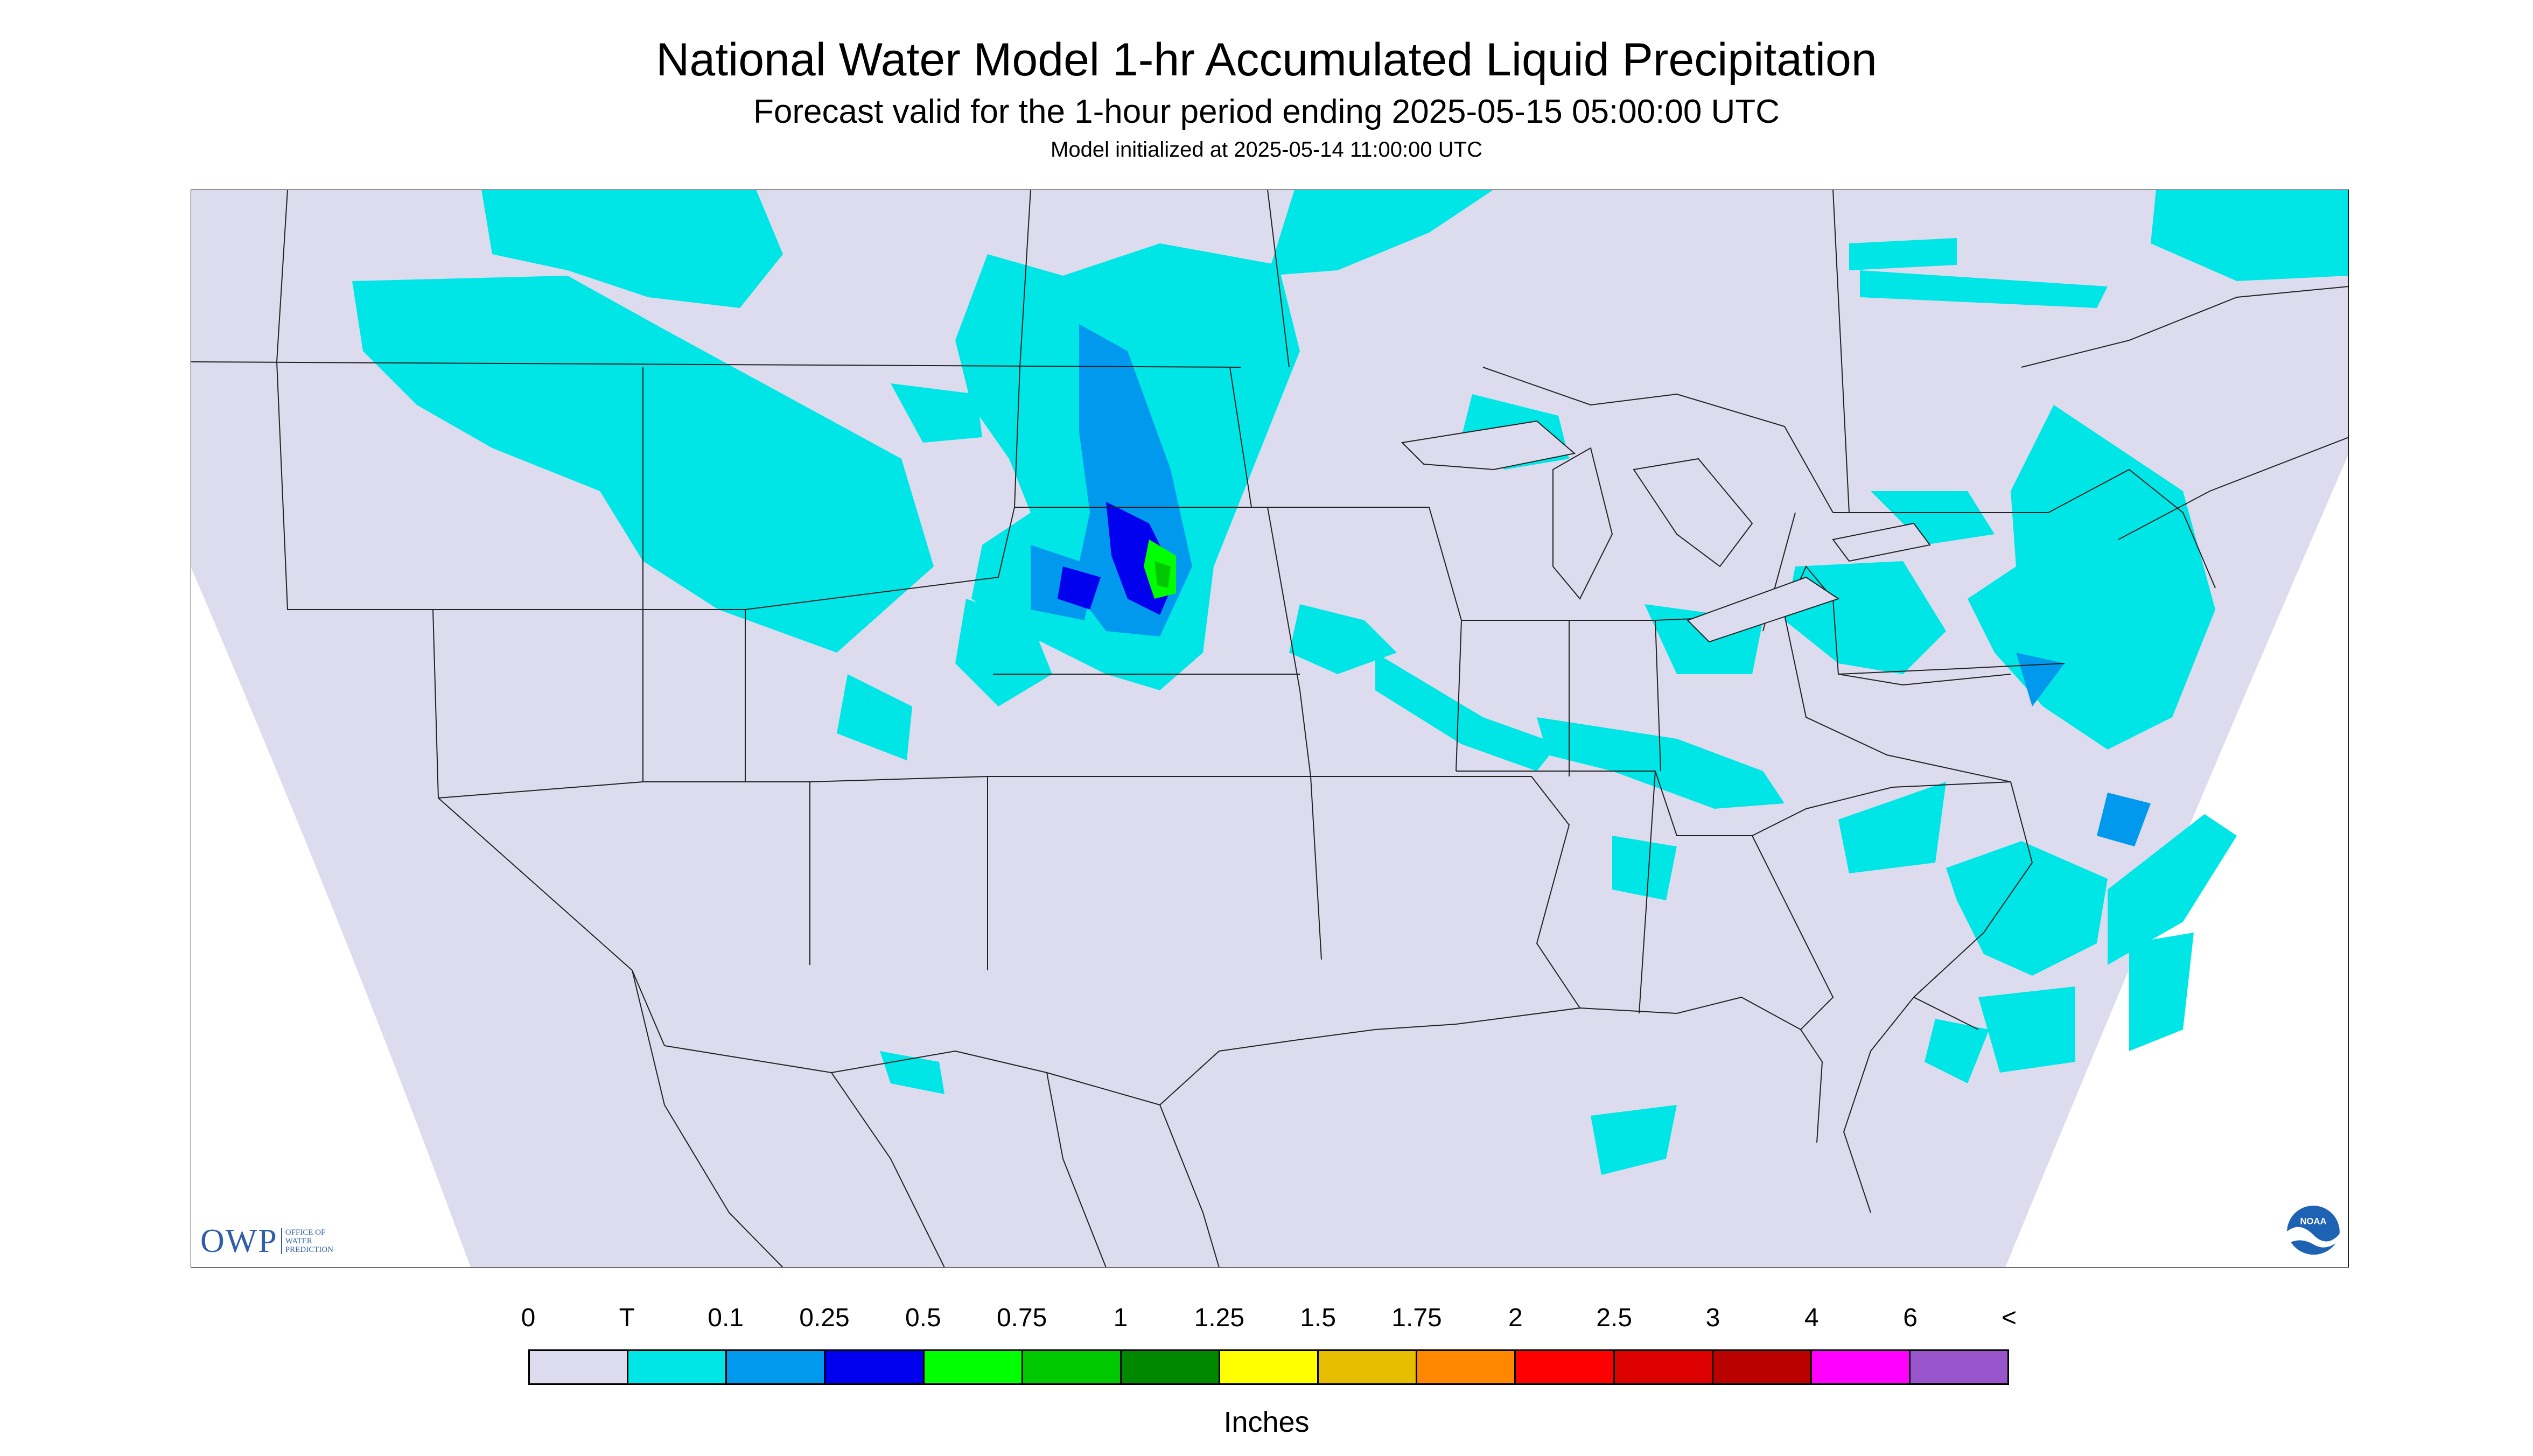 The height and width of the screenshot is (1456, 2533). I want to click on legend-label: T, so click(627, 1318).